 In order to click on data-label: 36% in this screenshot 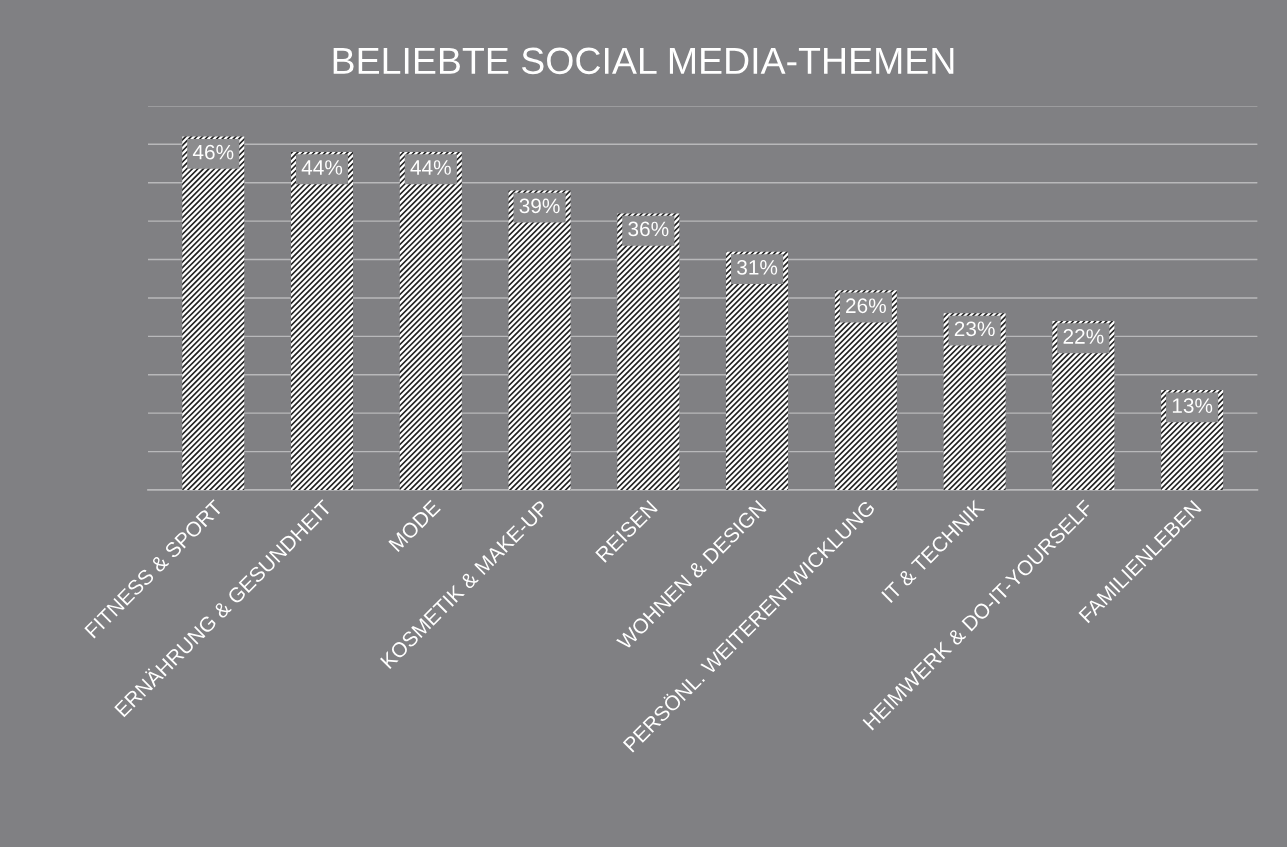, I will do `click(648, 229)`.